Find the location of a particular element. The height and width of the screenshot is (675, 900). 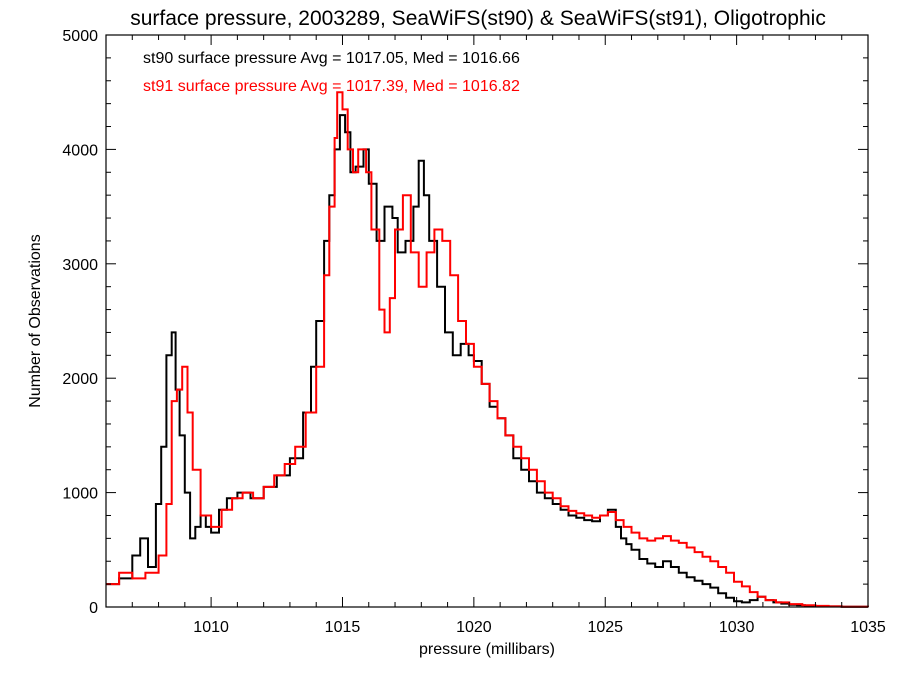

x-tick-label: 1010 is located at coordinates (211, 627).